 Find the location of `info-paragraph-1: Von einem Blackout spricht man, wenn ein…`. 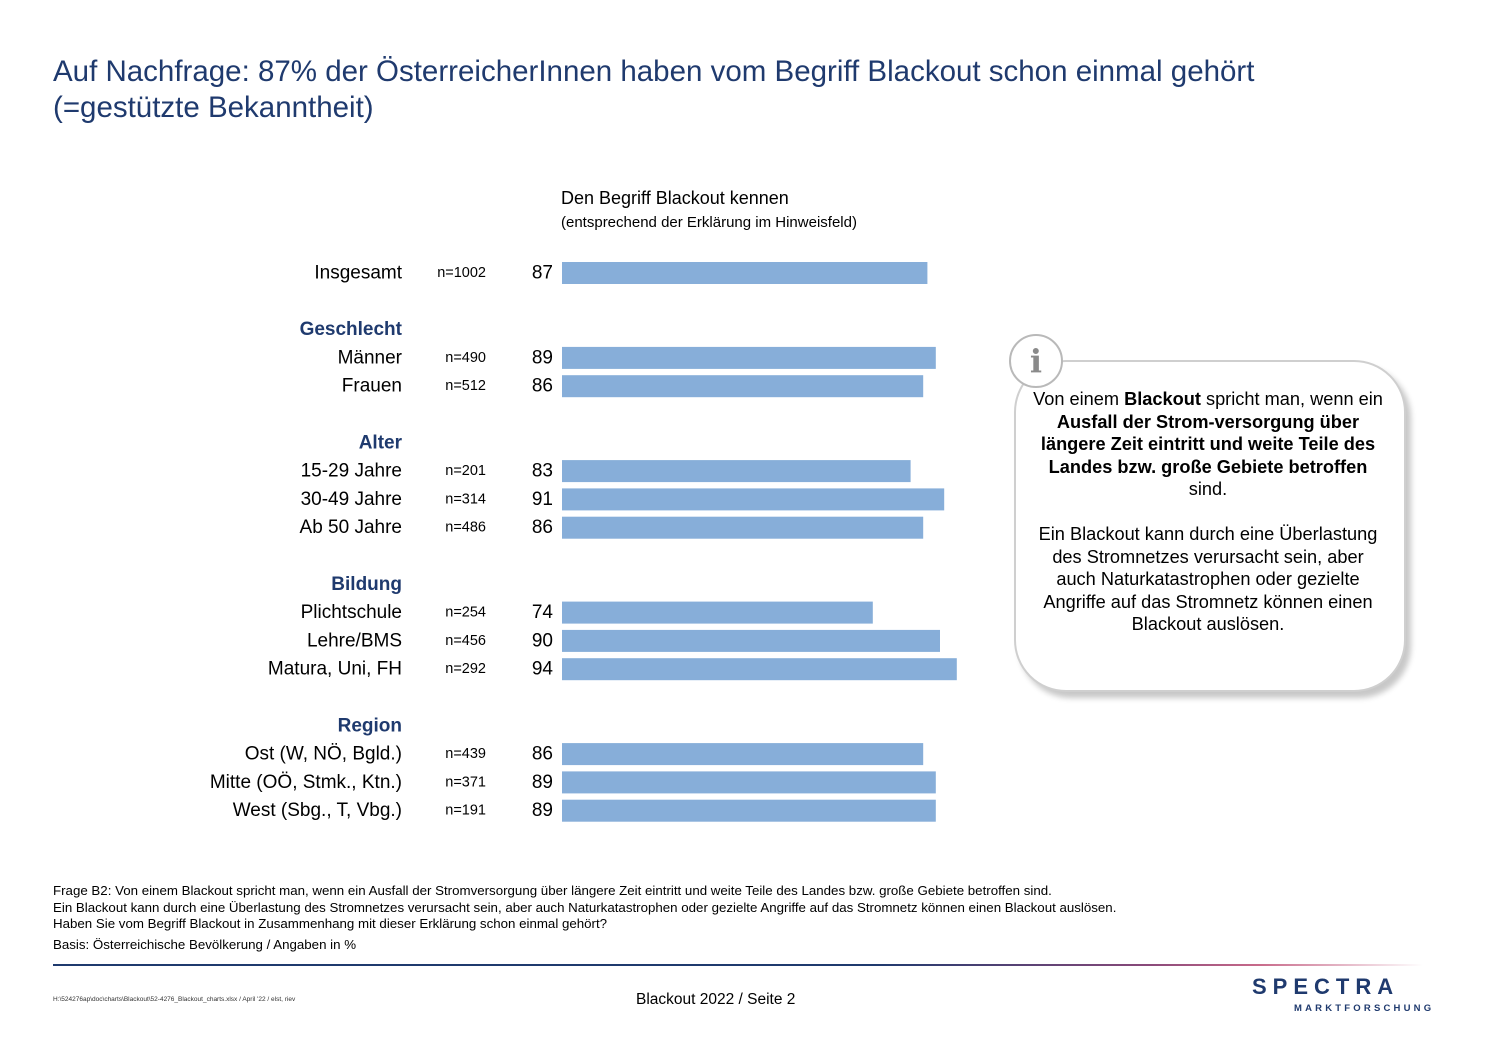

info-paragraph-1: Von einem Blackout spricht man, wenn ein… is located at coordinates (1208, 444).